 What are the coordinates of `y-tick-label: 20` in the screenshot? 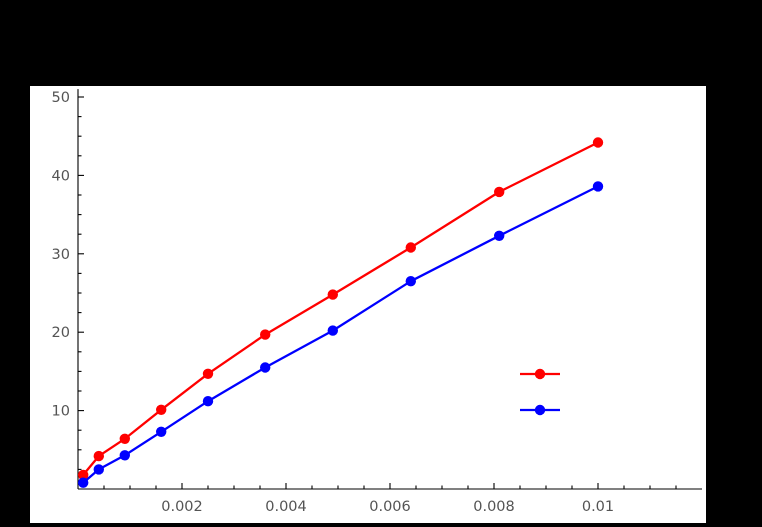 It's located at (61, 333).